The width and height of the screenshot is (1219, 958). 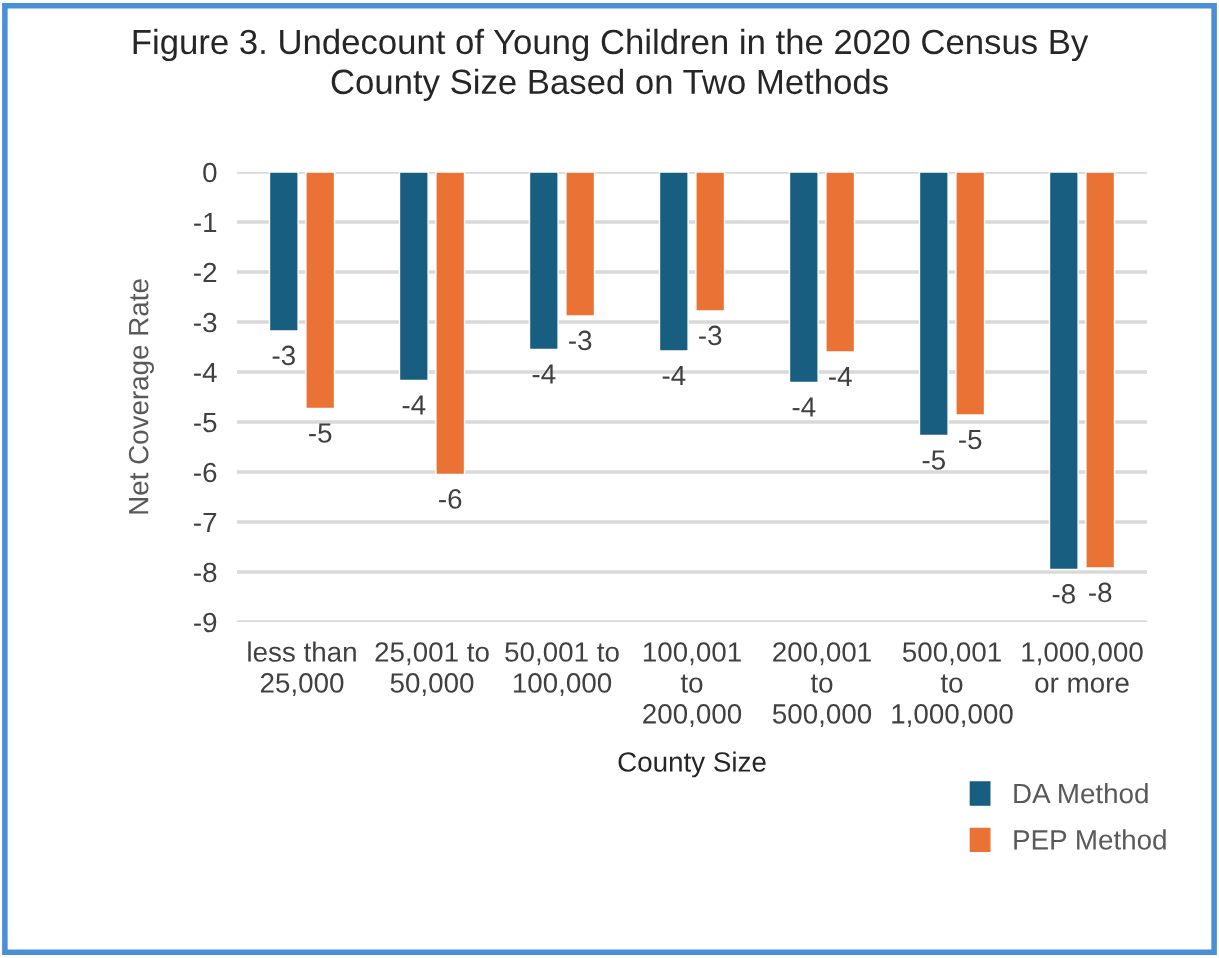 I want to click on y-tick-label: -8, so click(x=205, y=572).